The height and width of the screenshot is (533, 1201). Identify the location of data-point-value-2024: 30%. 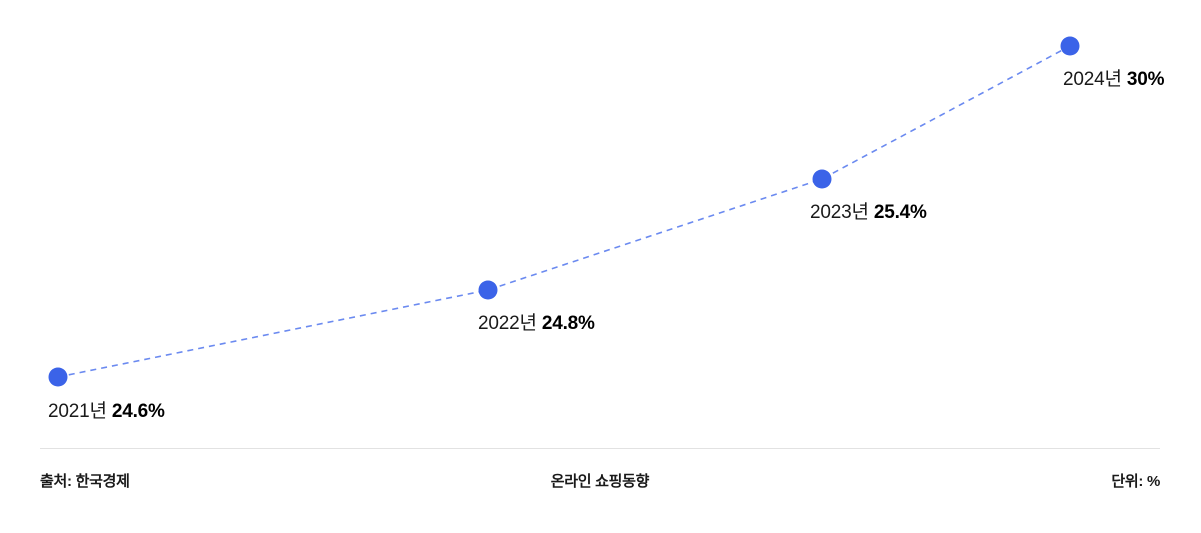
(1145, 79).